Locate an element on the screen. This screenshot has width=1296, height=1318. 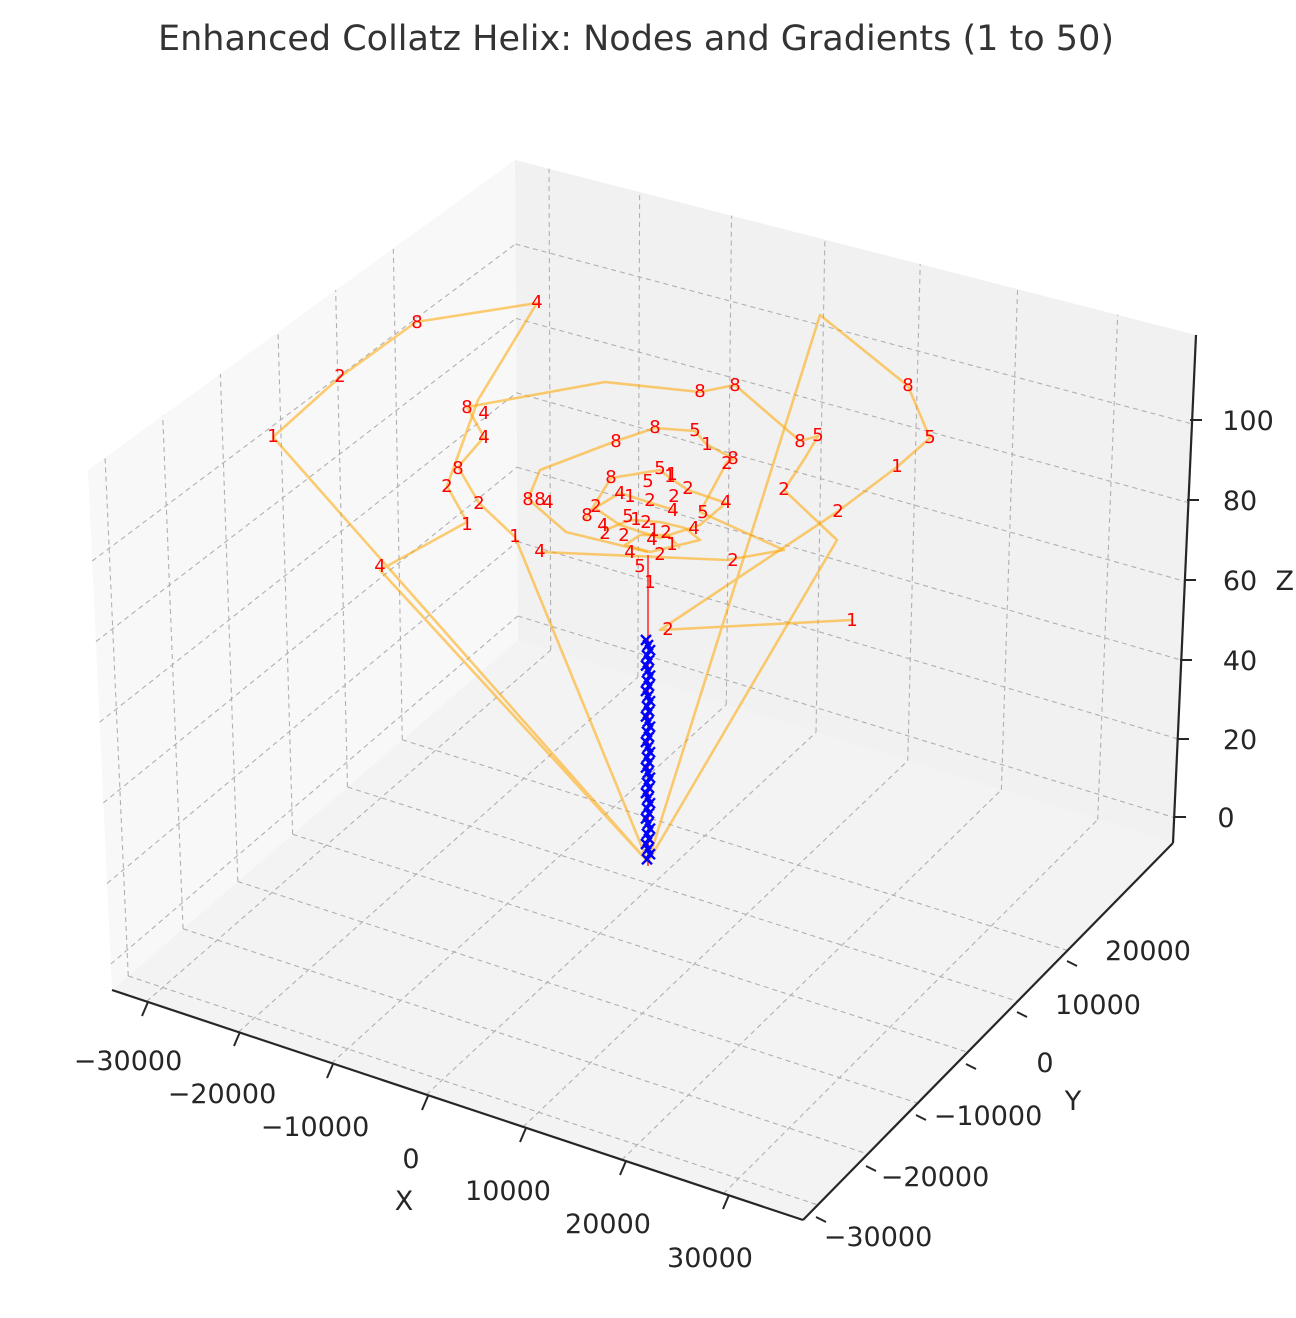
y-tick-label: 0 is located at coordinates (1044, 1063).